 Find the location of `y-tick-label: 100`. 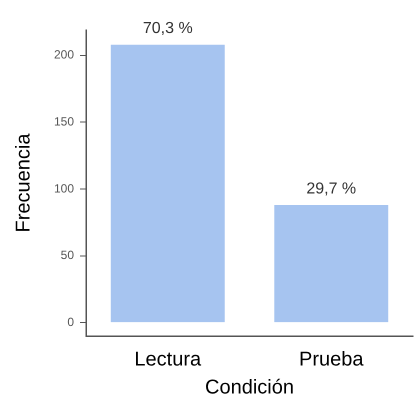

y-tick-label: 100 is located at coordinates (64, 188).